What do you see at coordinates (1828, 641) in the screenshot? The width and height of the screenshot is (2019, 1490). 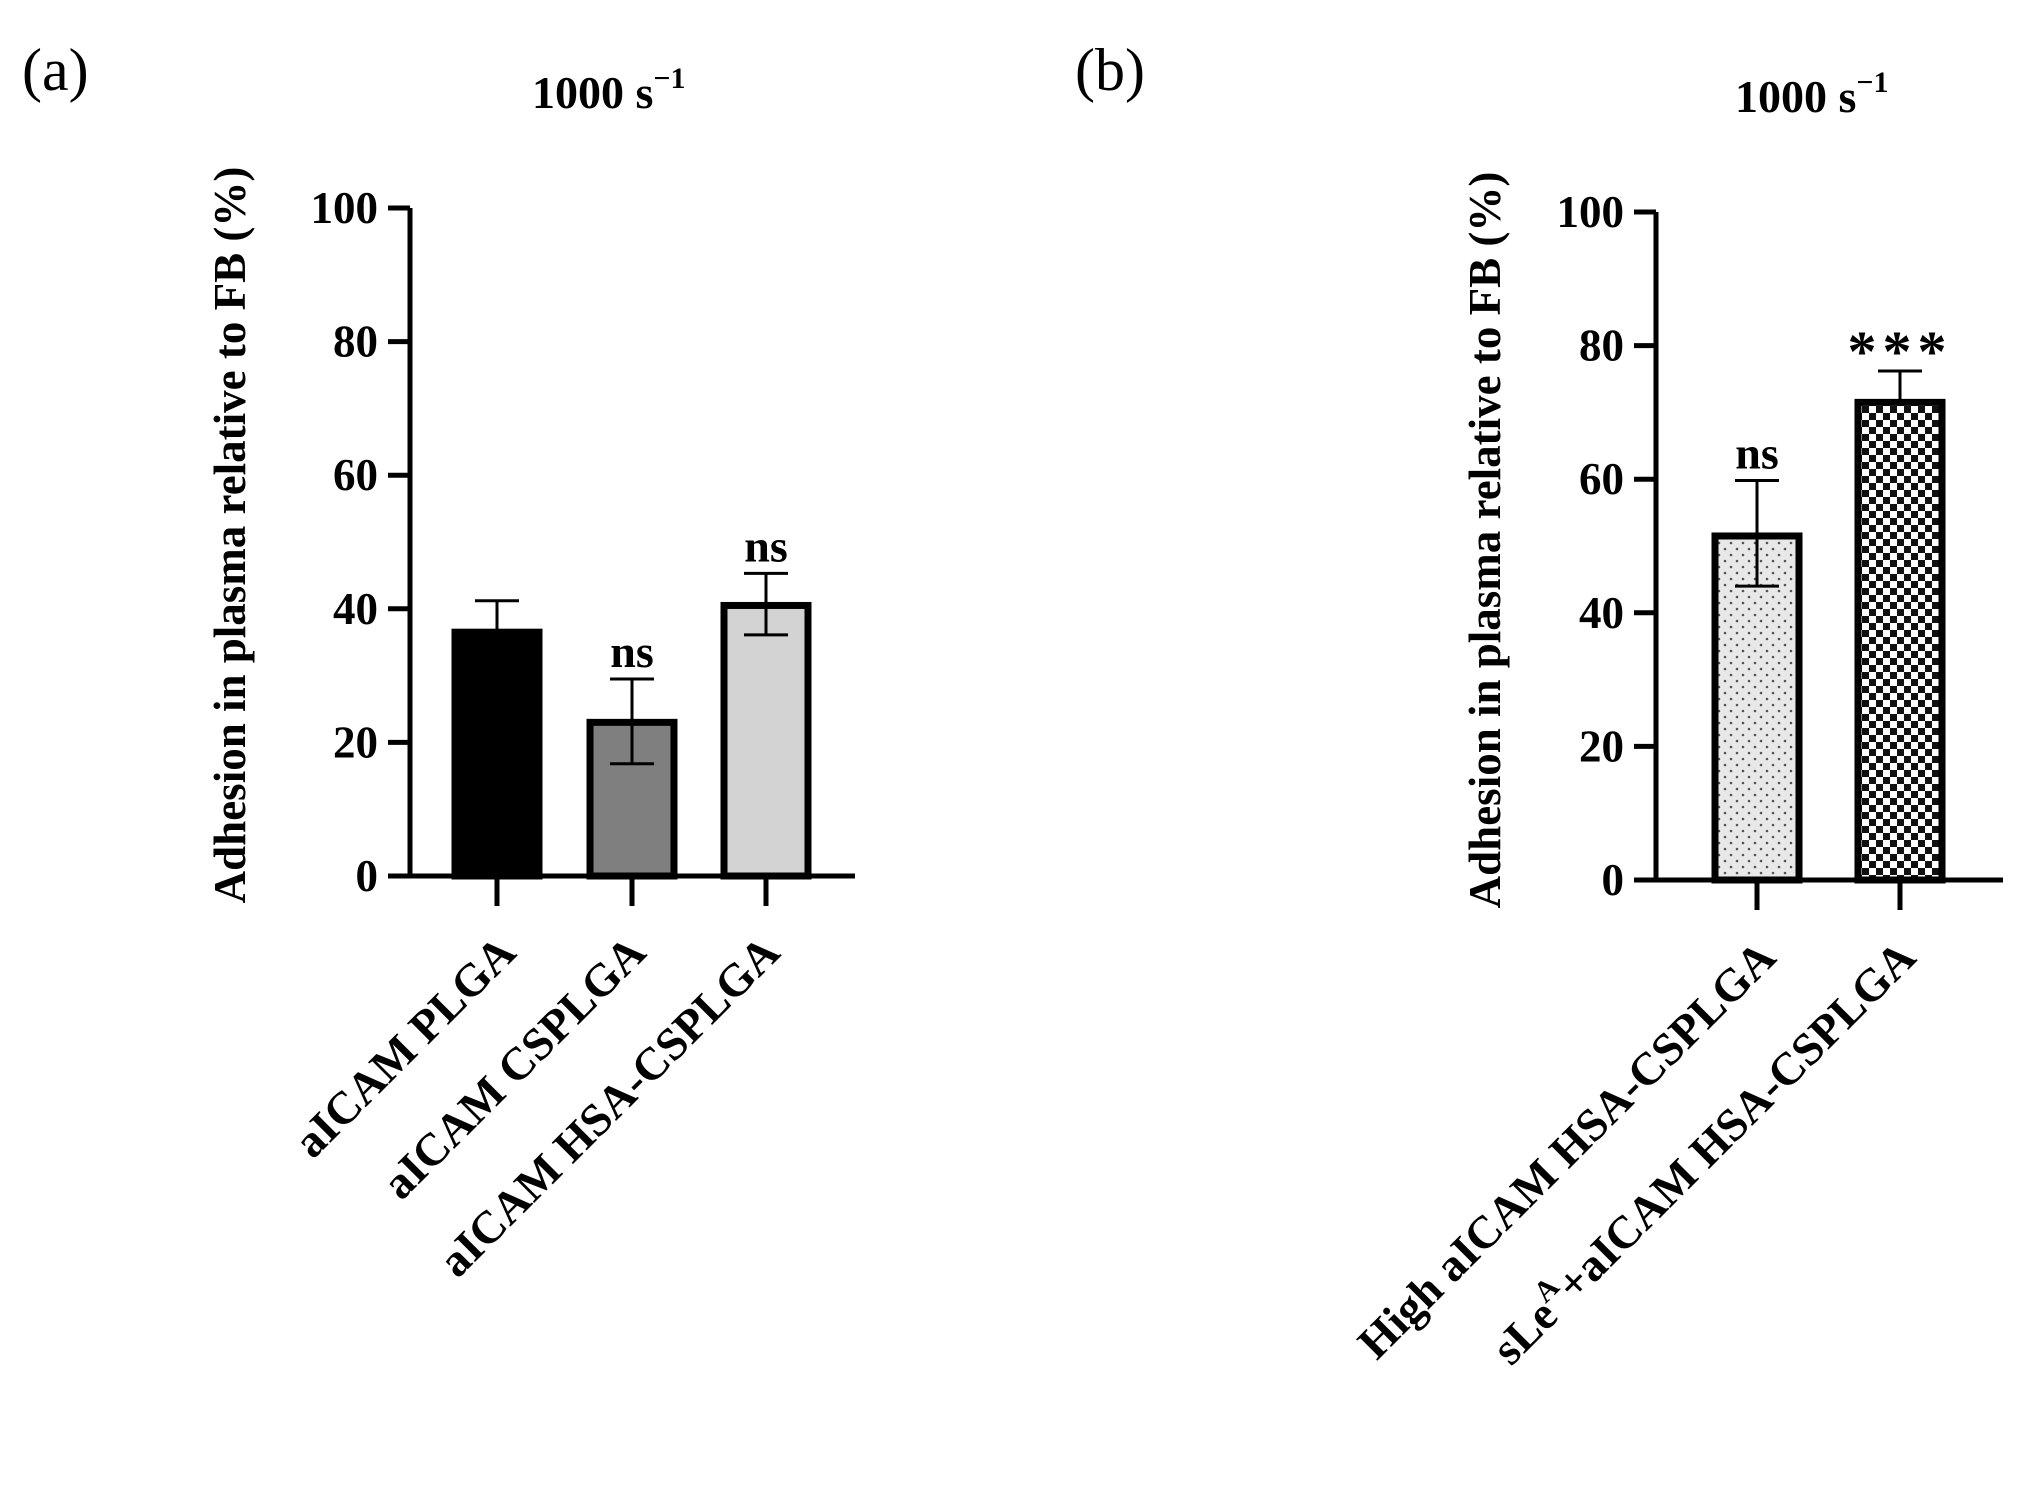 I see `bars` at bounding box center [1828, 641].